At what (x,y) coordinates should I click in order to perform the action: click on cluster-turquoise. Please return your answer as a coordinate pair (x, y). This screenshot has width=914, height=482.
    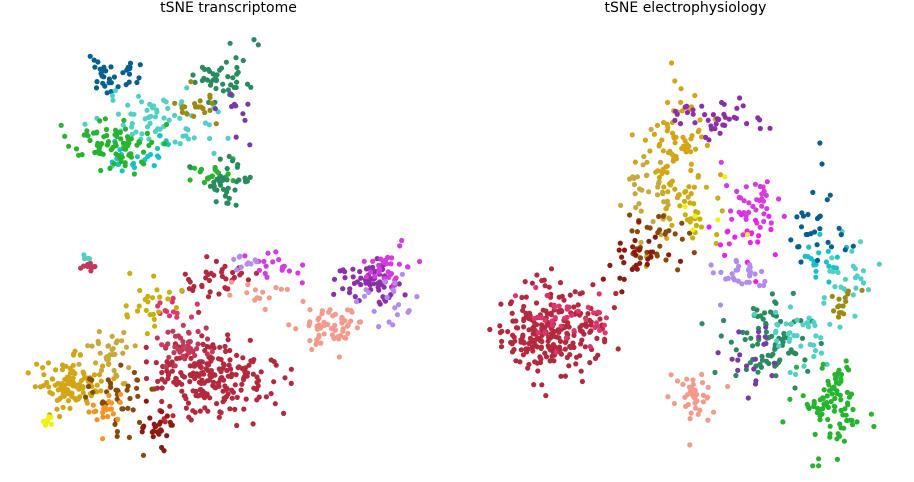
    Looking at the image, I should click on (851, 274).